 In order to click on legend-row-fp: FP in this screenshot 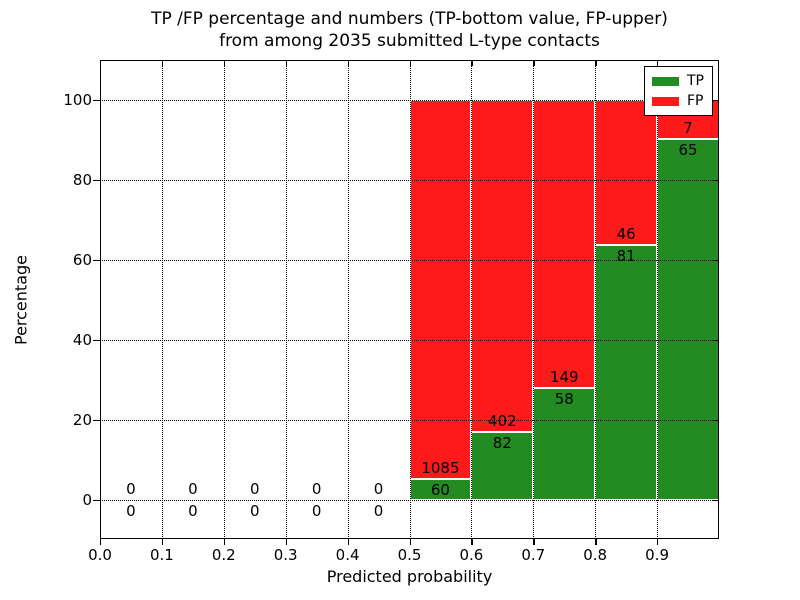, I will do `click(678, 101)`.